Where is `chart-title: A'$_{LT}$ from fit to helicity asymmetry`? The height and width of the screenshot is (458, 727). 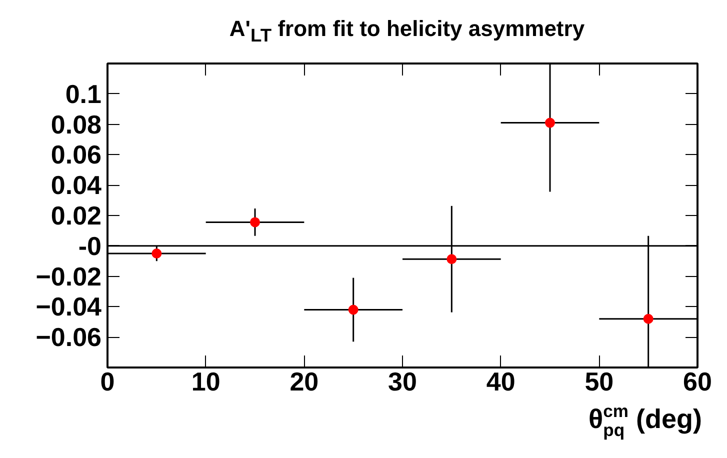 chart-title: A'$_{LT}$ from fit to helicity asymmetry is located at coordinates (407, 31).